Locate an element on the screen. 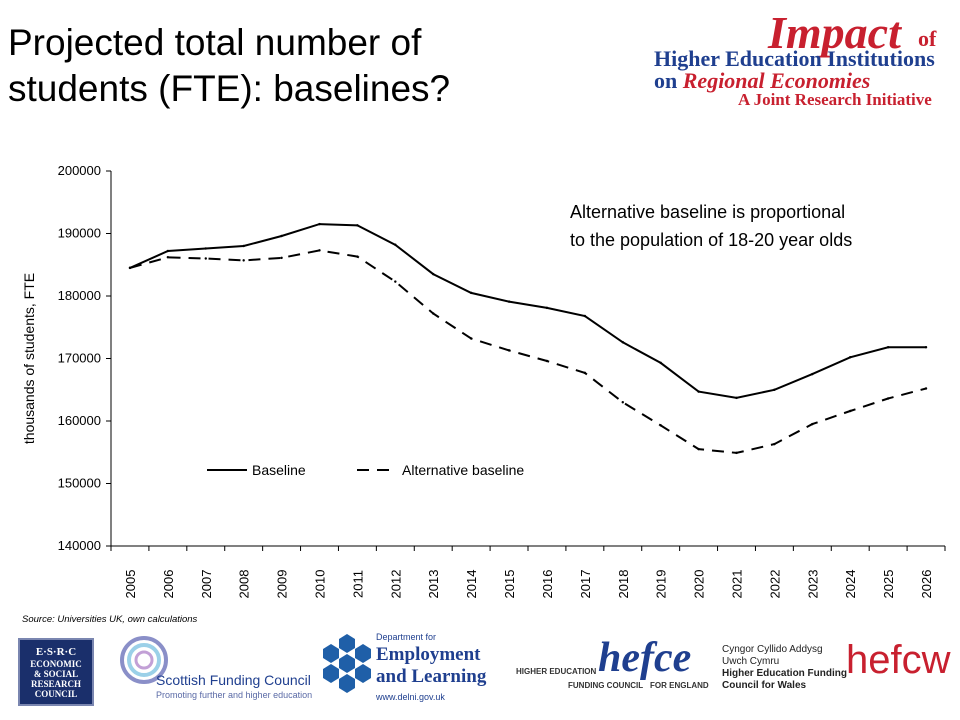 This screenshot has width=960, height=720. x-tick-label: 2022 is located at coordinates (774, 584).